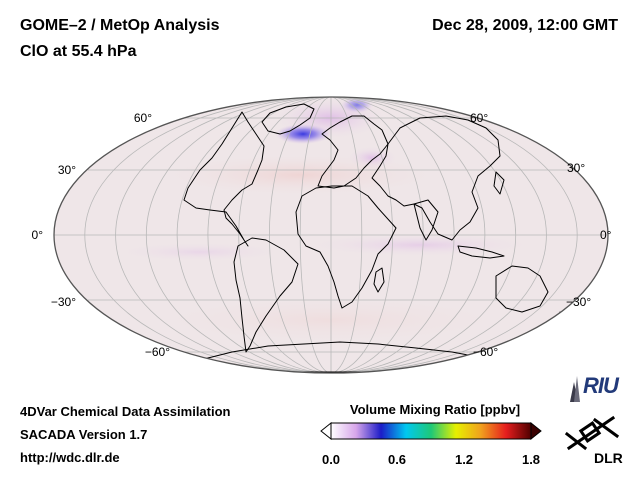 The width and height of the screenshot is (640, 480). I want to click on colorbar-min-extension, so click(326, 431).